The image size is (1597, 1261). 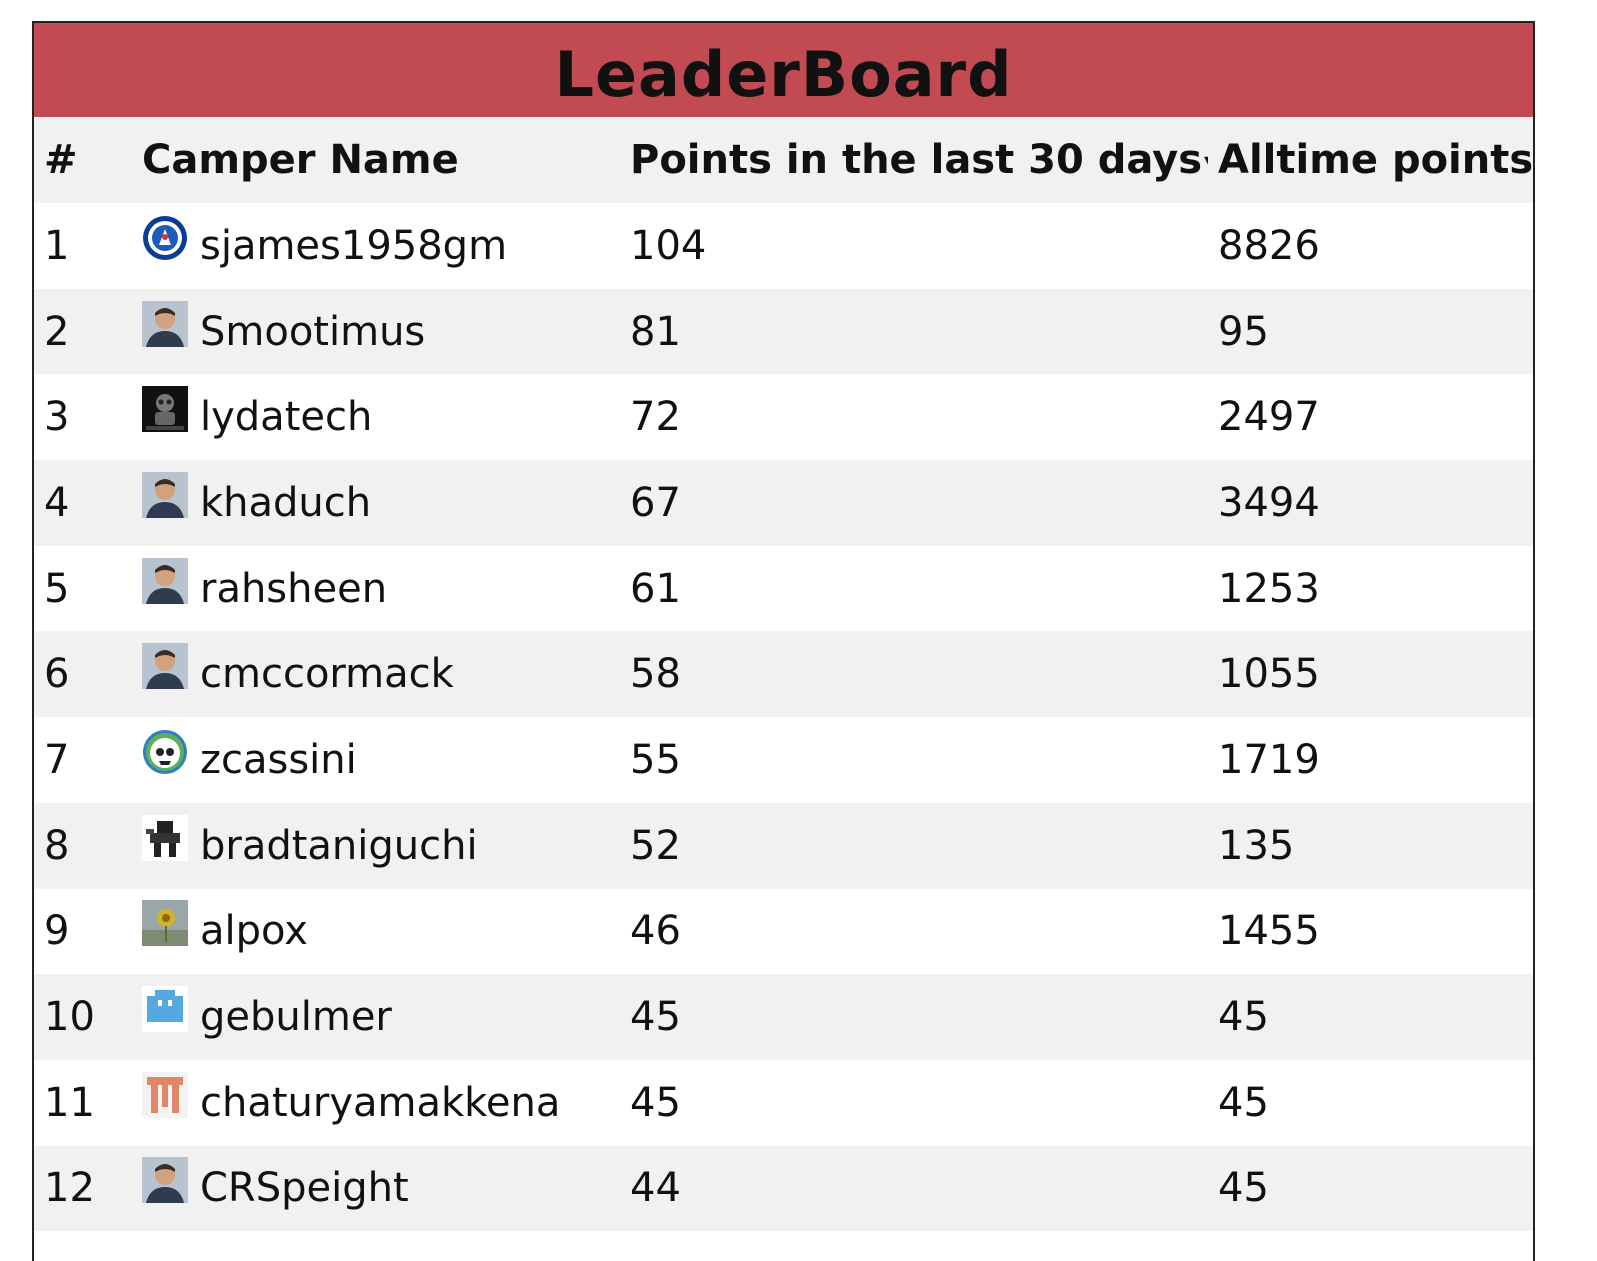 I want to click on camper-name-link: bradtaniguchi, so click(x=339, y=845).